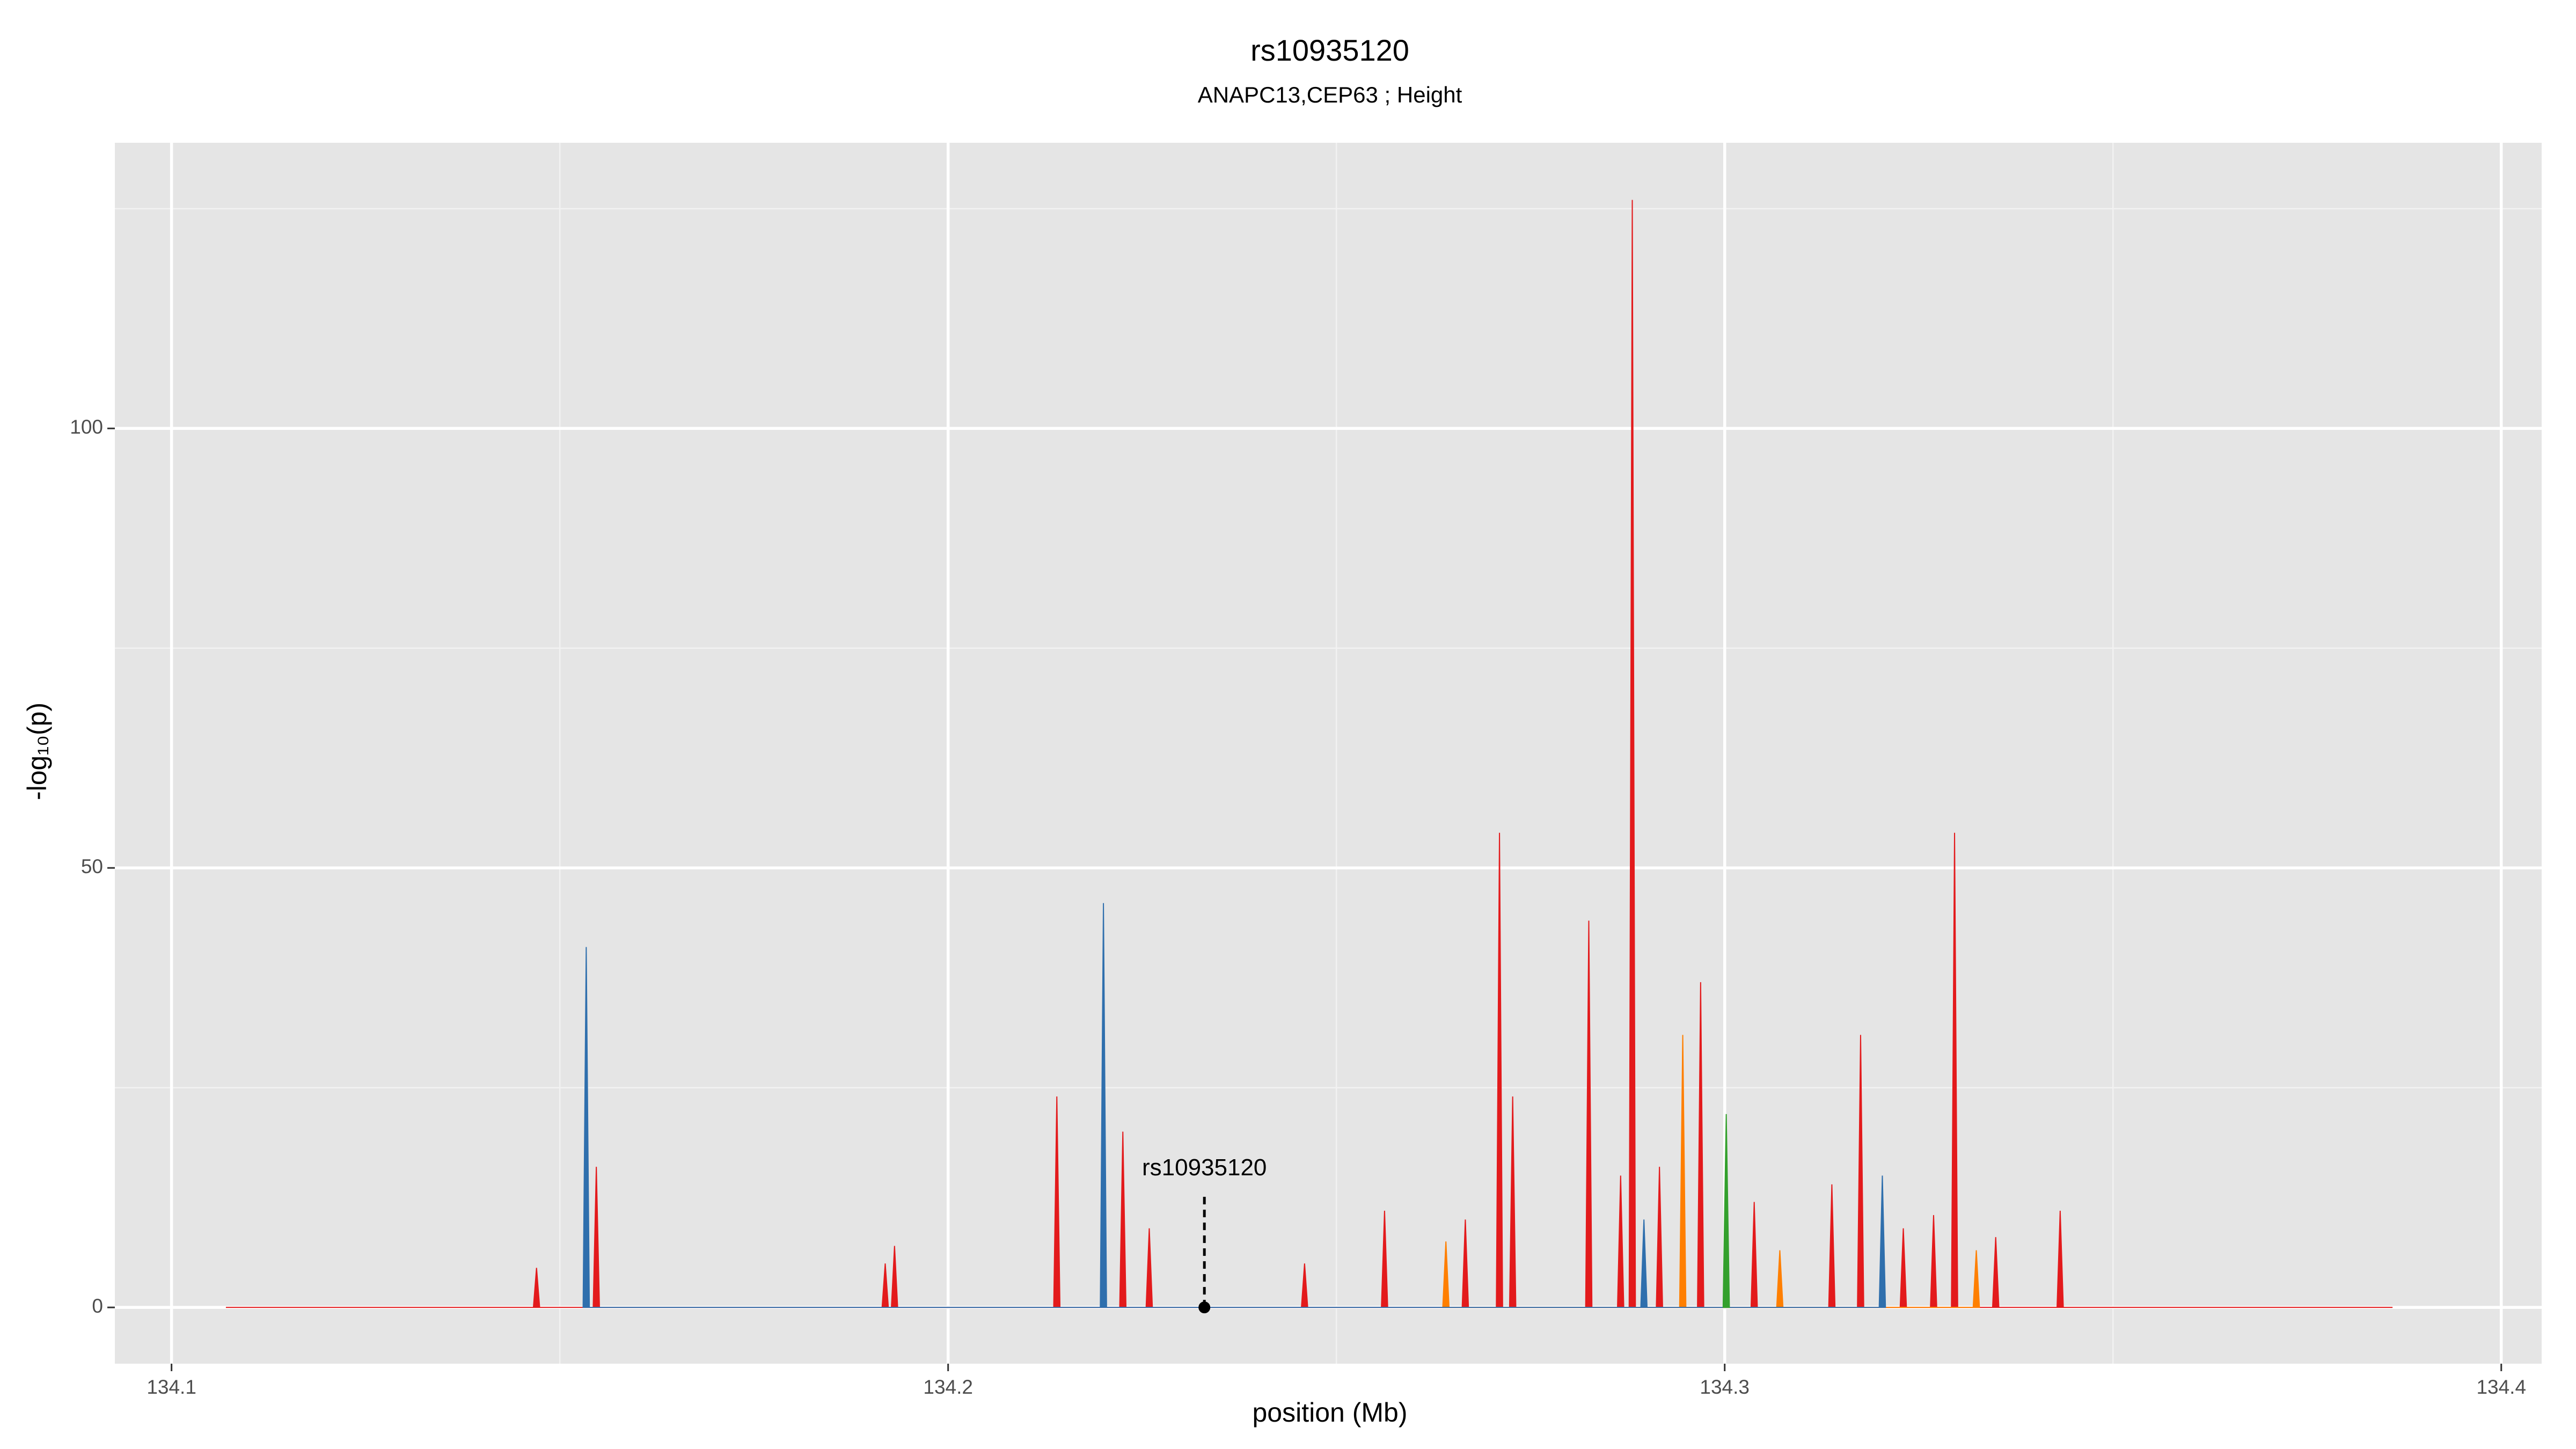  Describe the element at coordinates (37, 751) in the screenshot. I see `y-axis-title: -log₁₀(p)` at that location.